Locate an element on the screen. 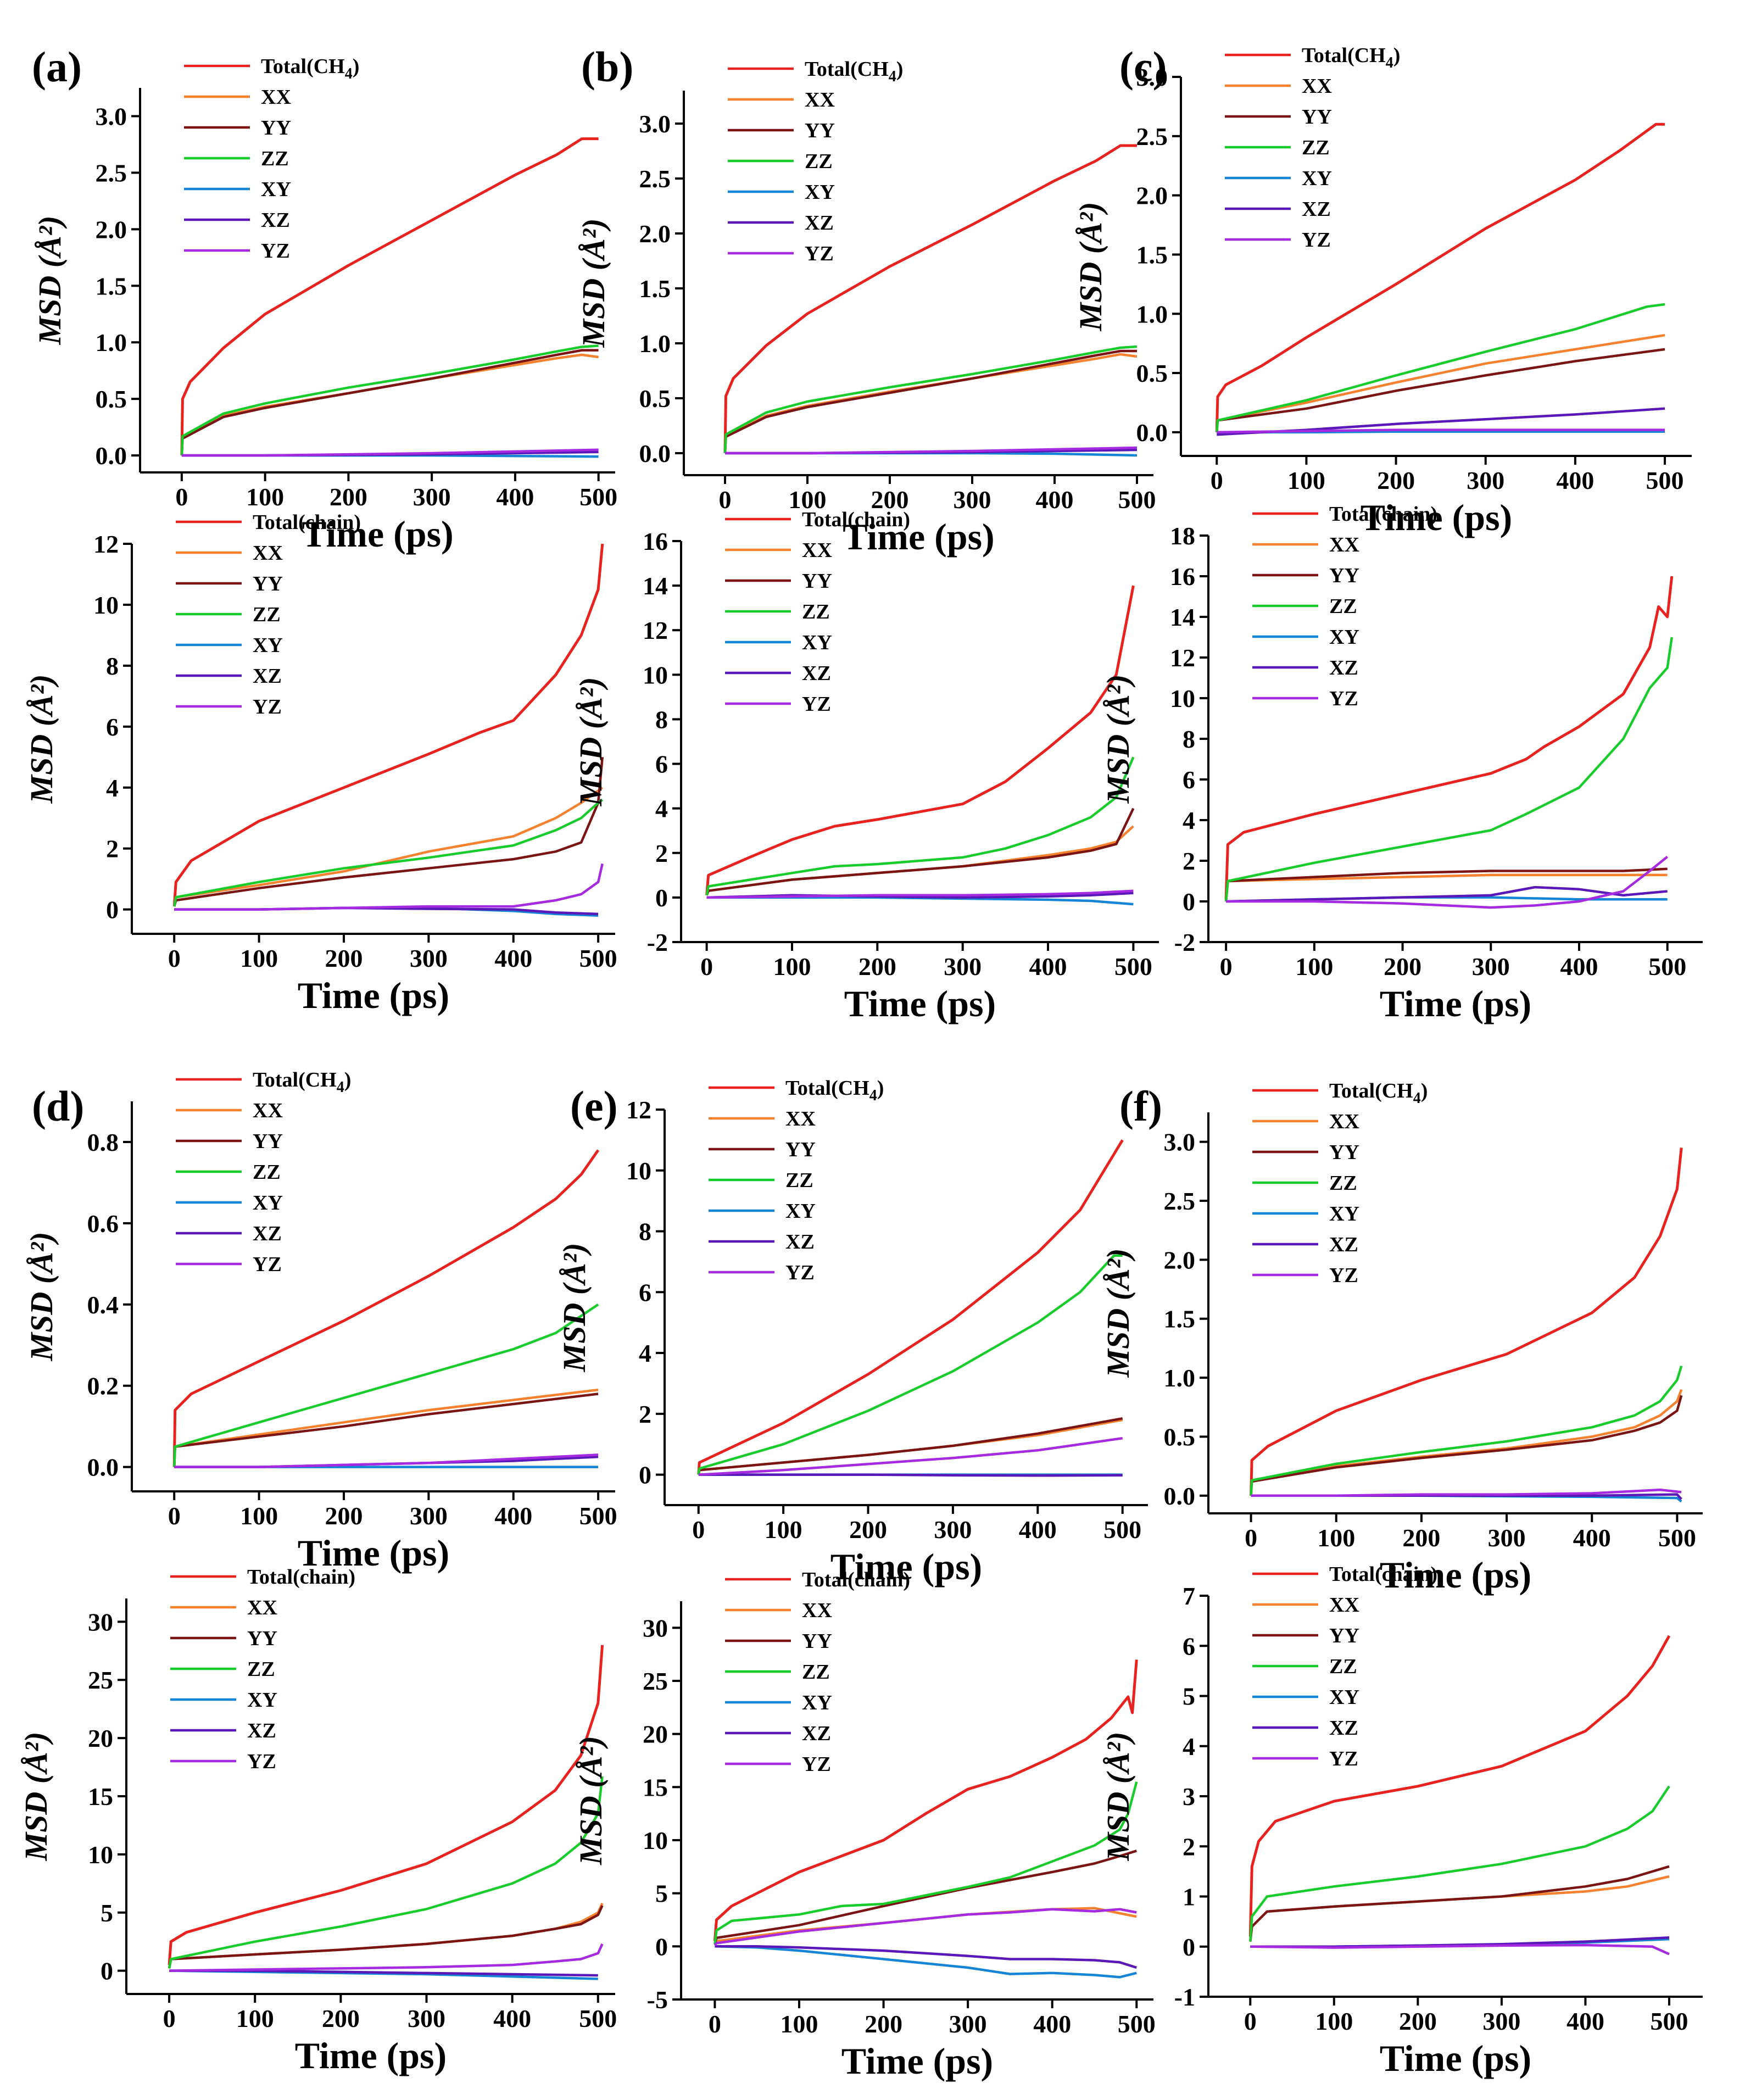 This screenshot has width=1745, height=2100. y-tick-label: 2.0 is located at coordinates (1152, 196).